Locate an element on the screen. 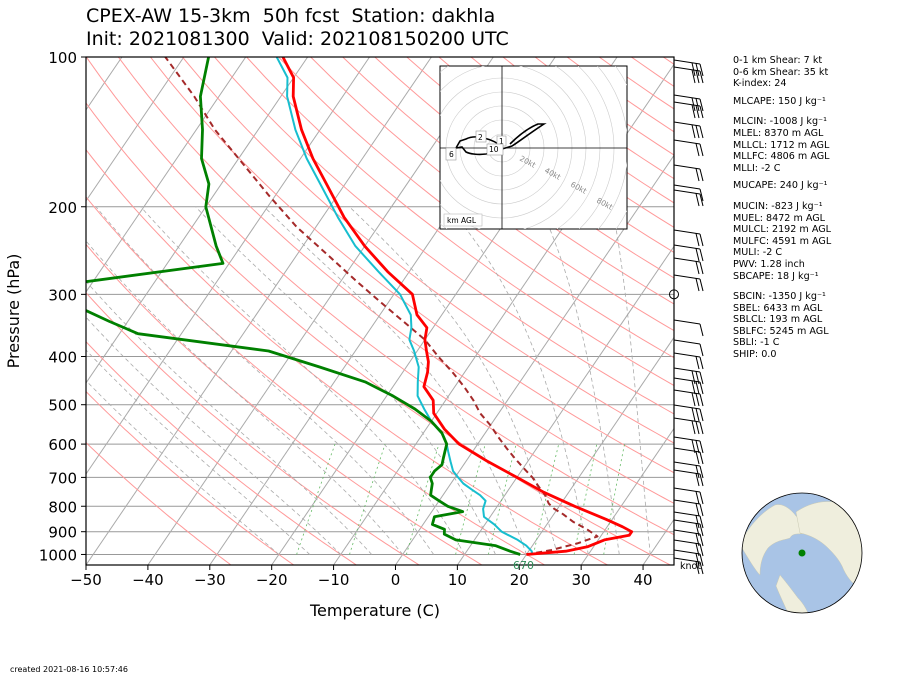 This screenshot has height=675, width=906. y-tick-label: 200 is located at coordinates (62, 208).